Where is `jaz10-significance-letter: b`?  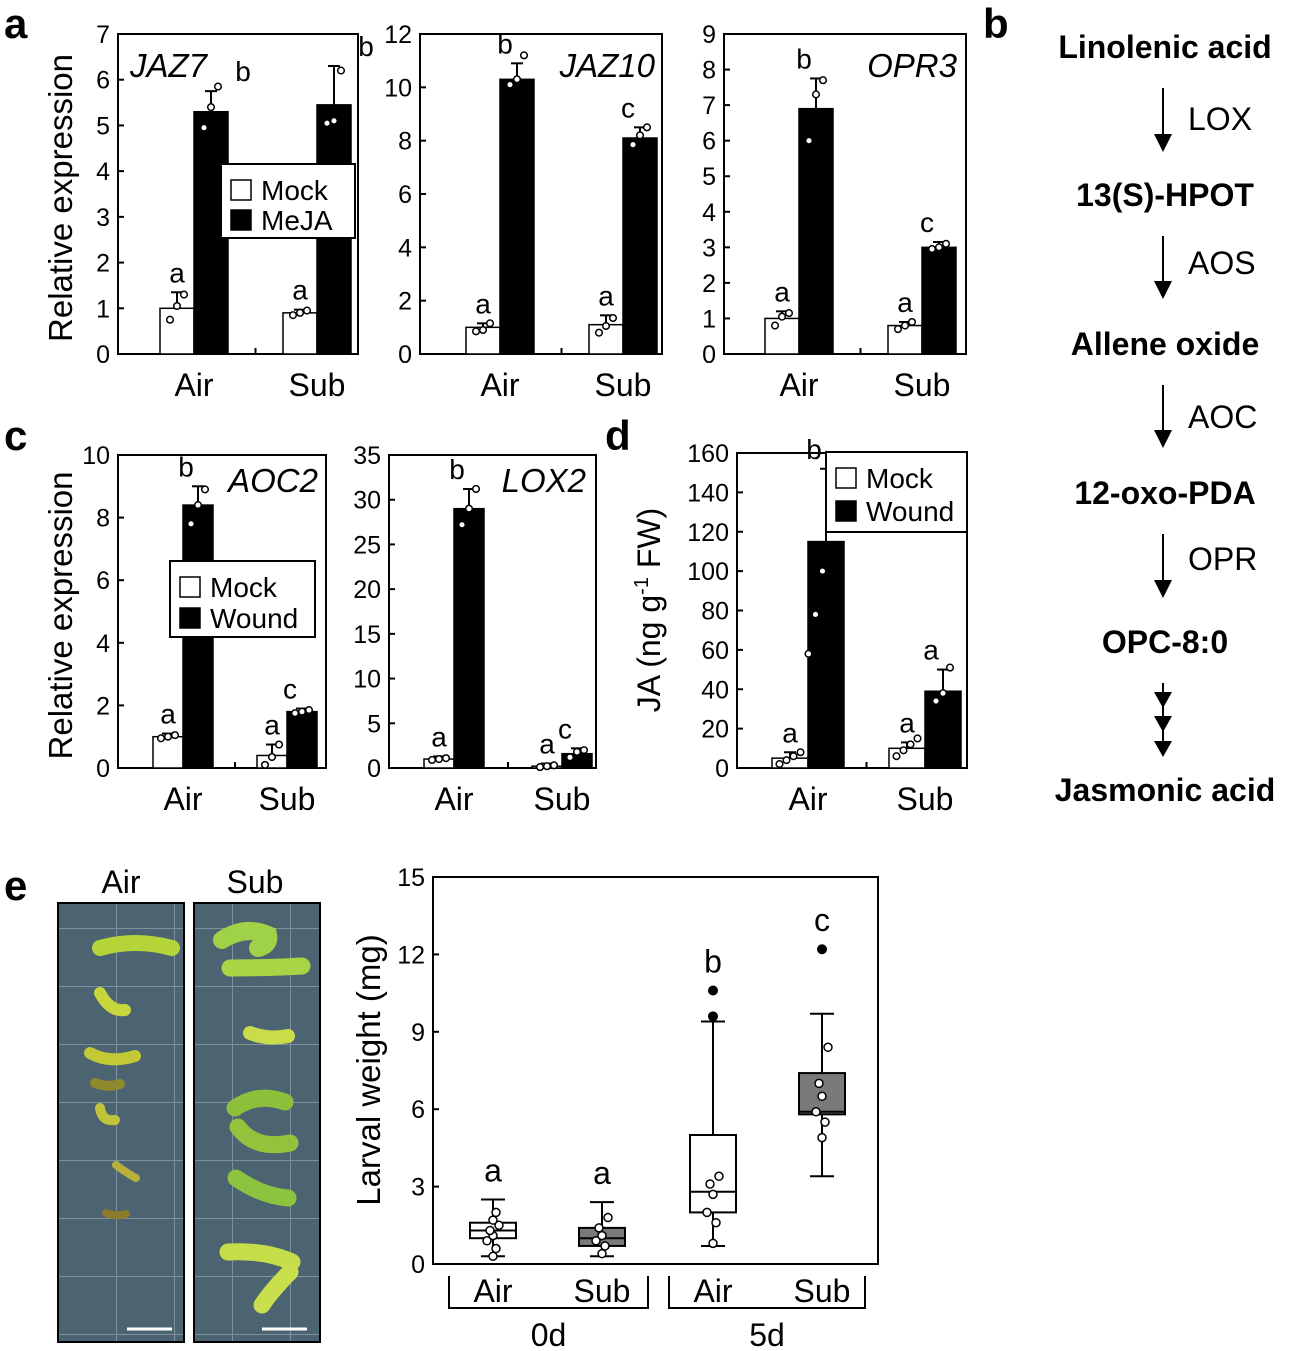
jaz10-significance-letter: b is located at coordinates (505, 43).